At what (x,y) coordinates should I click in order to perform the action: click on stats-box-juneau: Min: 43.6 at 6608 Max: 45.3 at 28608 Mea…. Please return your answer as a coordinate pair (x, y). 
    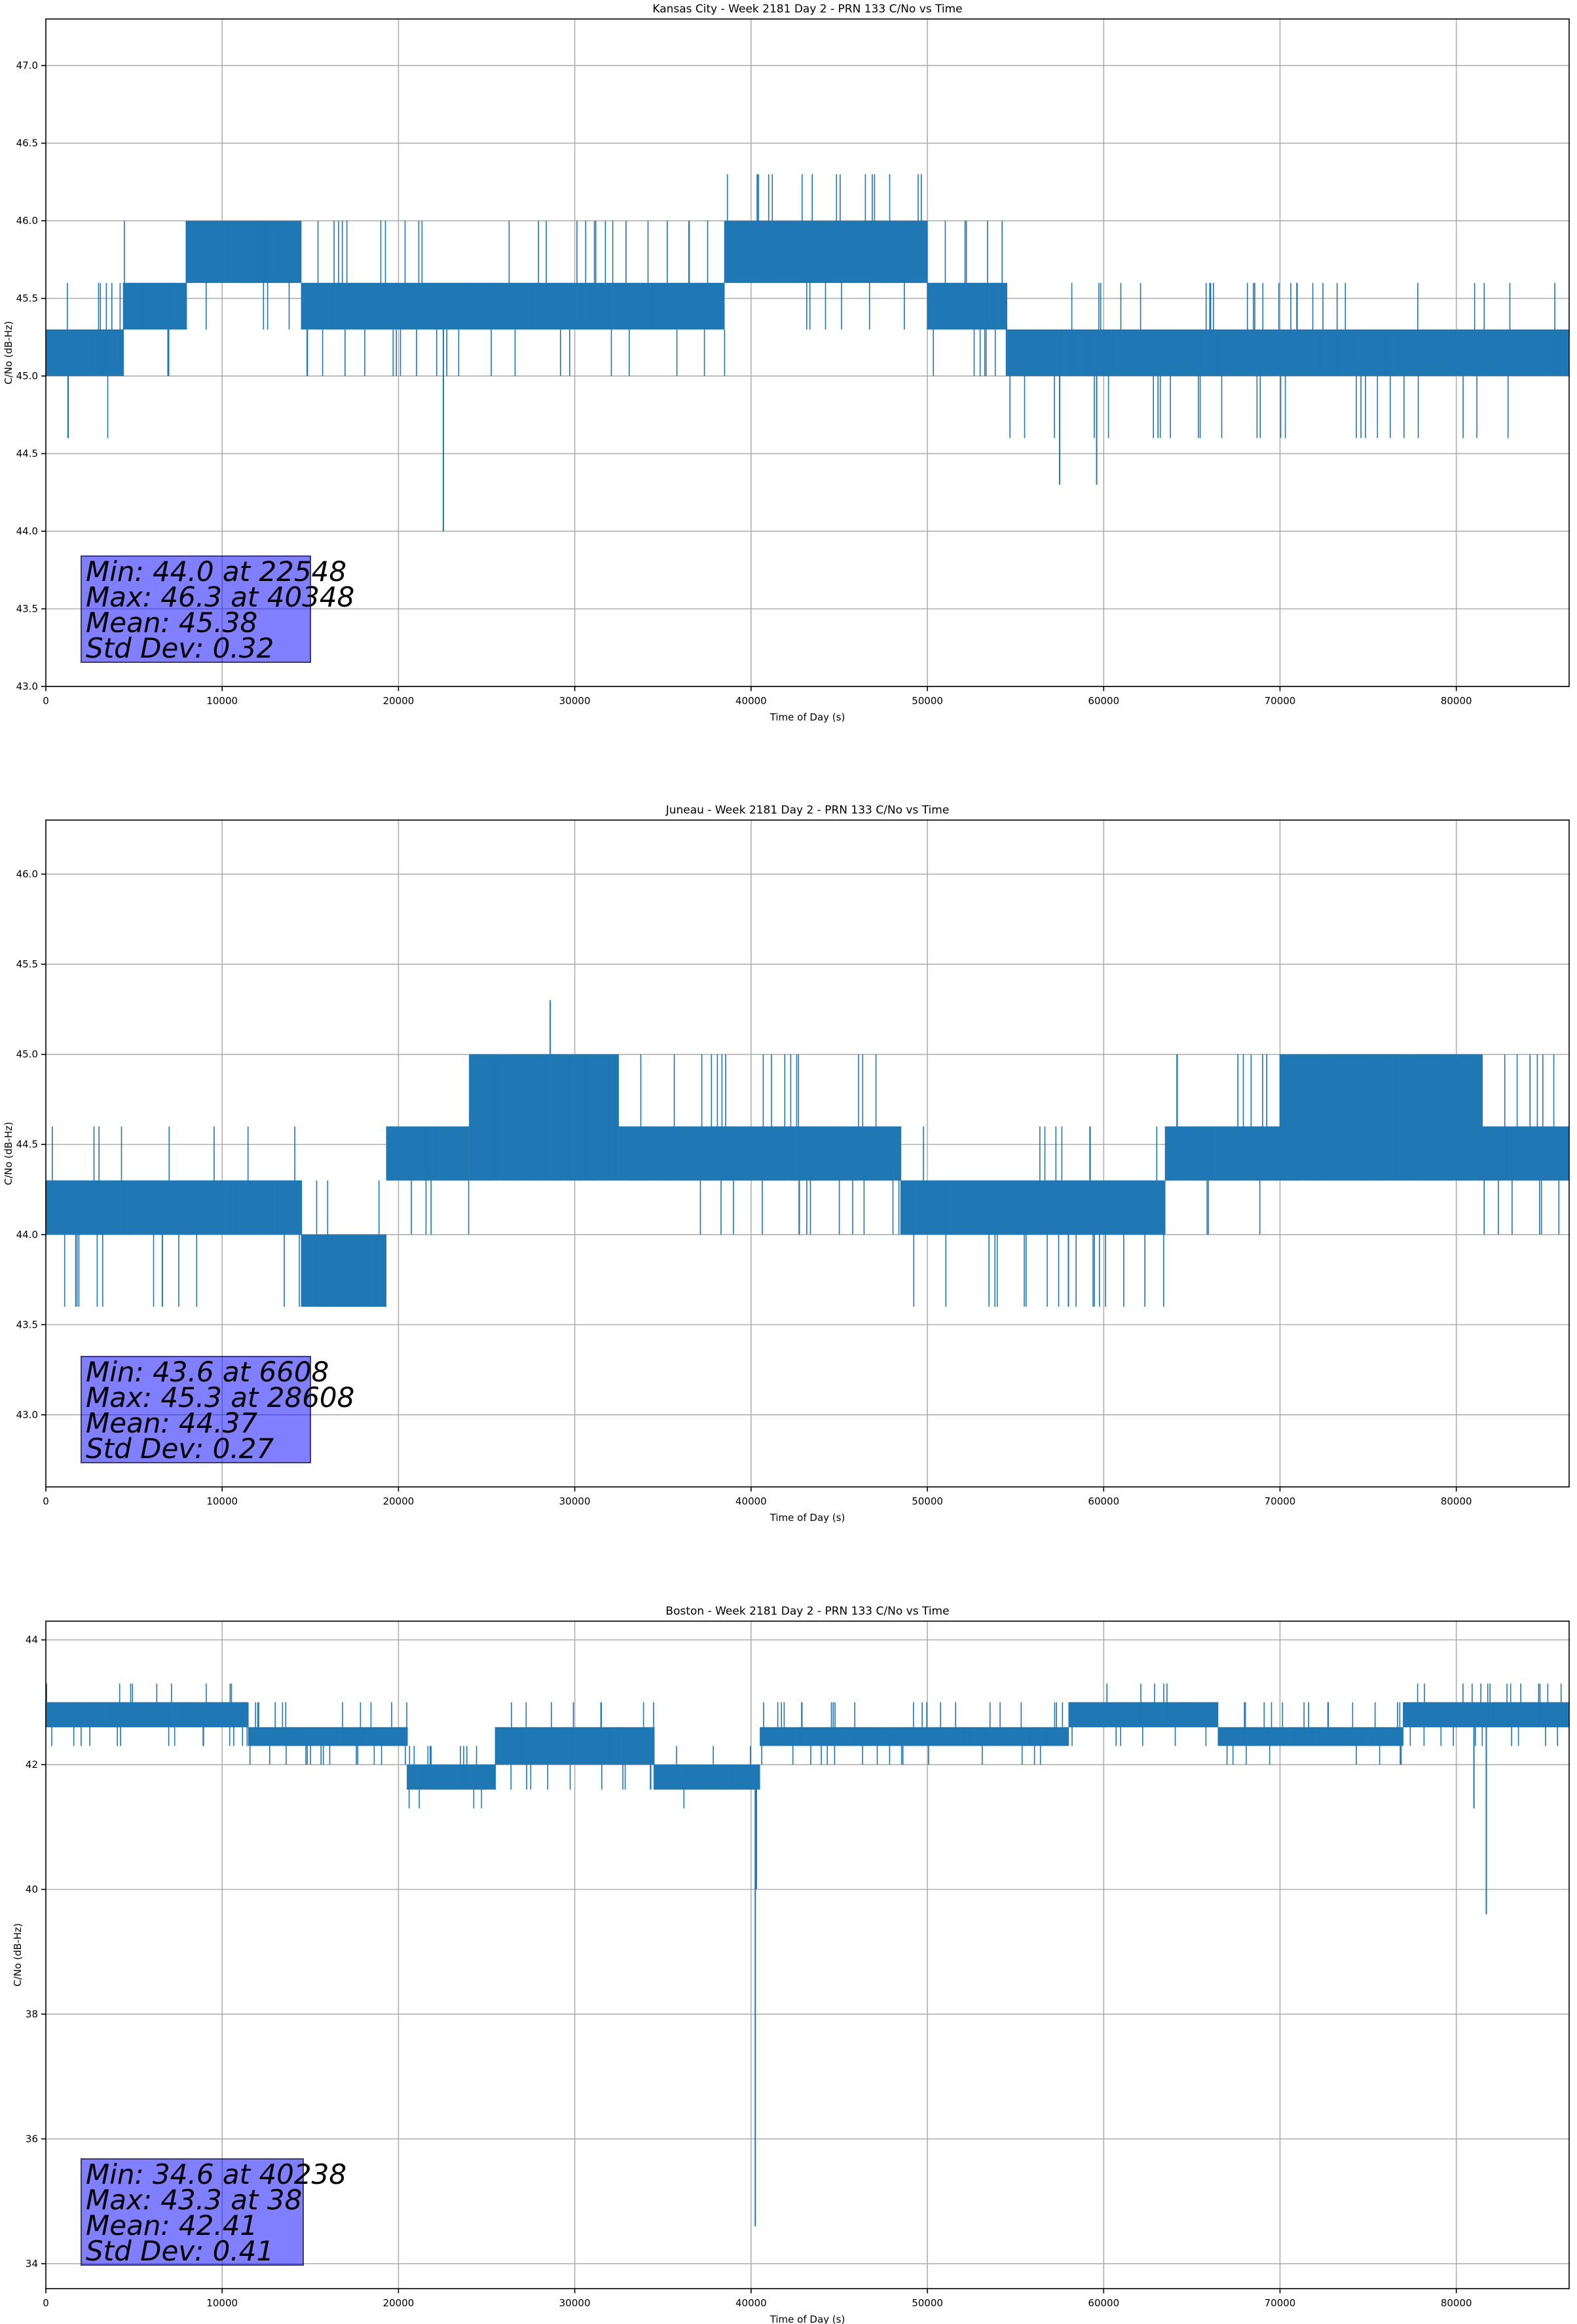
    Looking at the image, I should click on (218, 1410).